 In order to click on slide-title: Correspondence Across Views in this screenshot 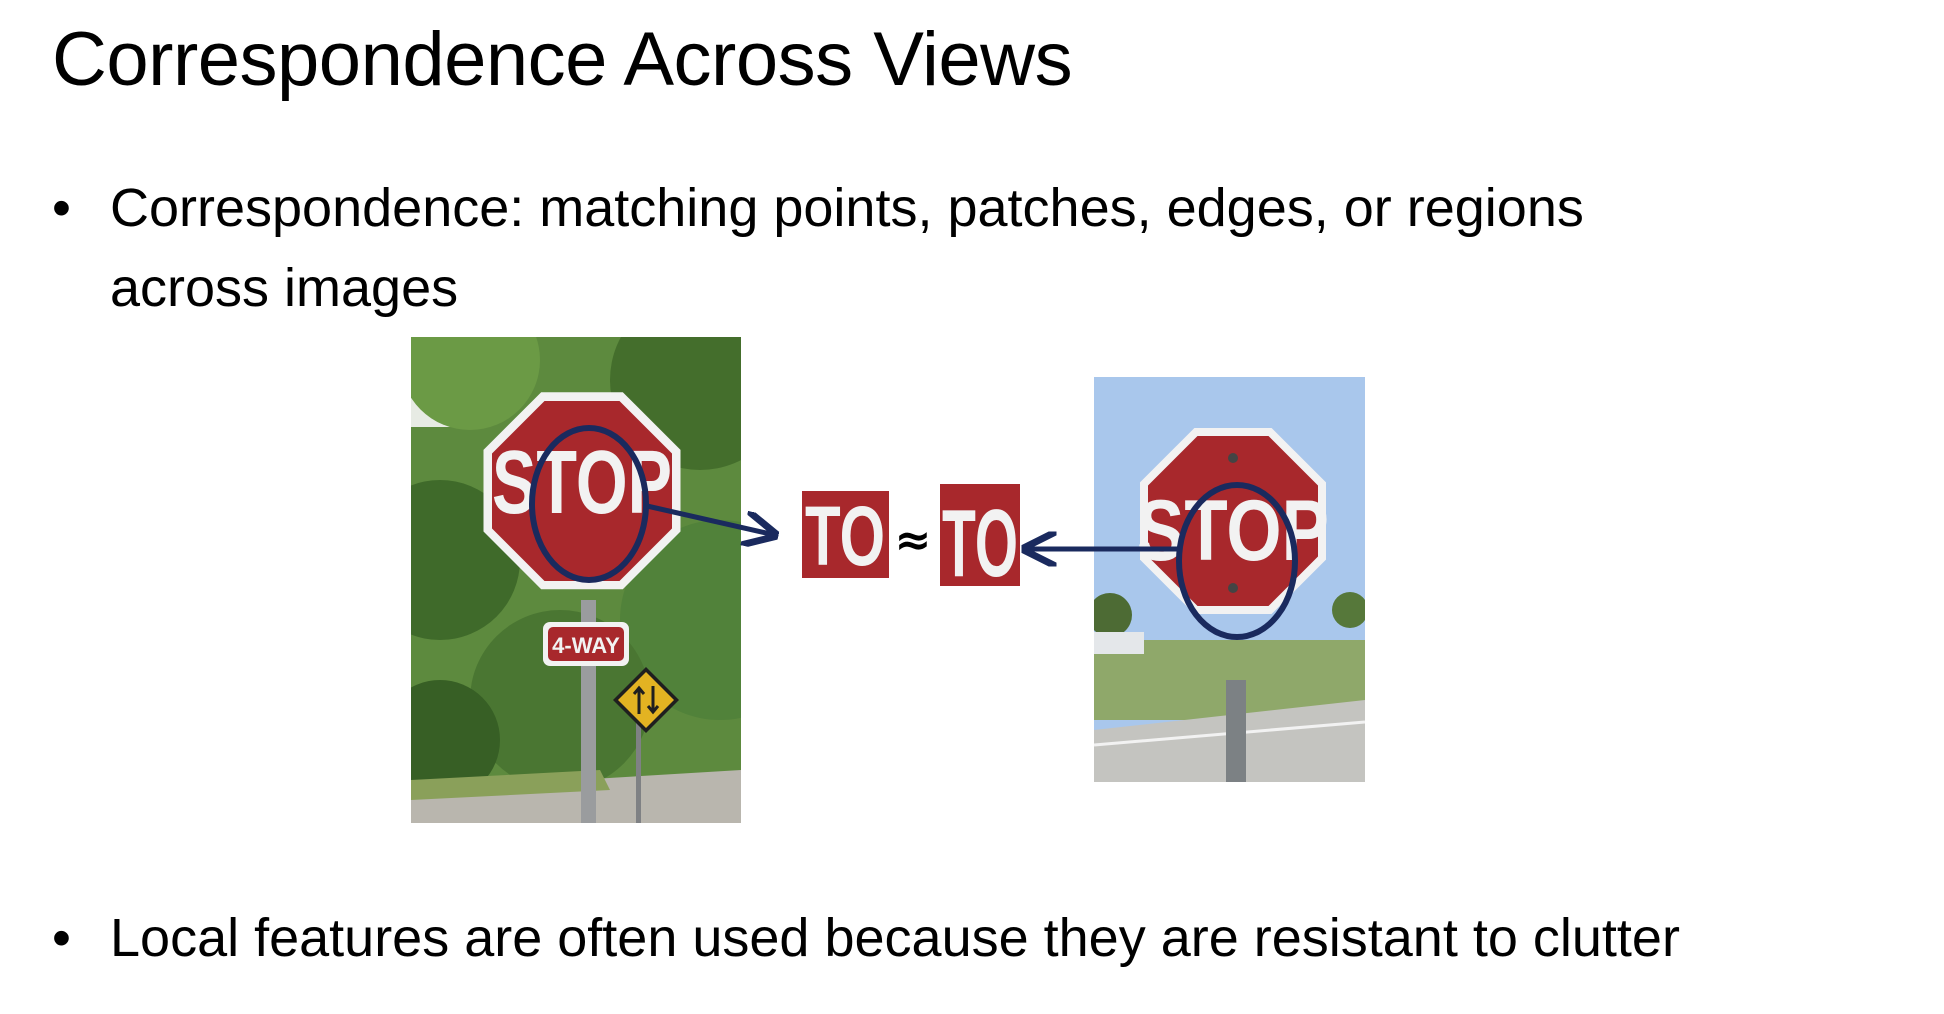, I will do `click(562, 59)`.